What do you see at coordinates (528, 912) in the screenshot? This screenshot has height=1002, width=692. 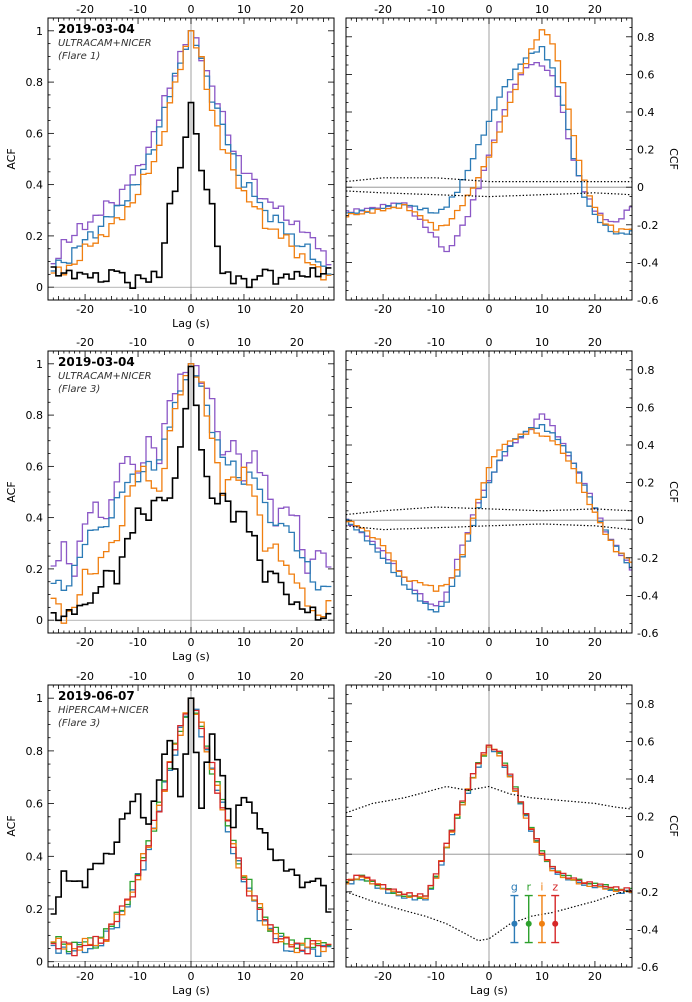 I see `legend-entry-r: r` at bounding box center [528, 912].